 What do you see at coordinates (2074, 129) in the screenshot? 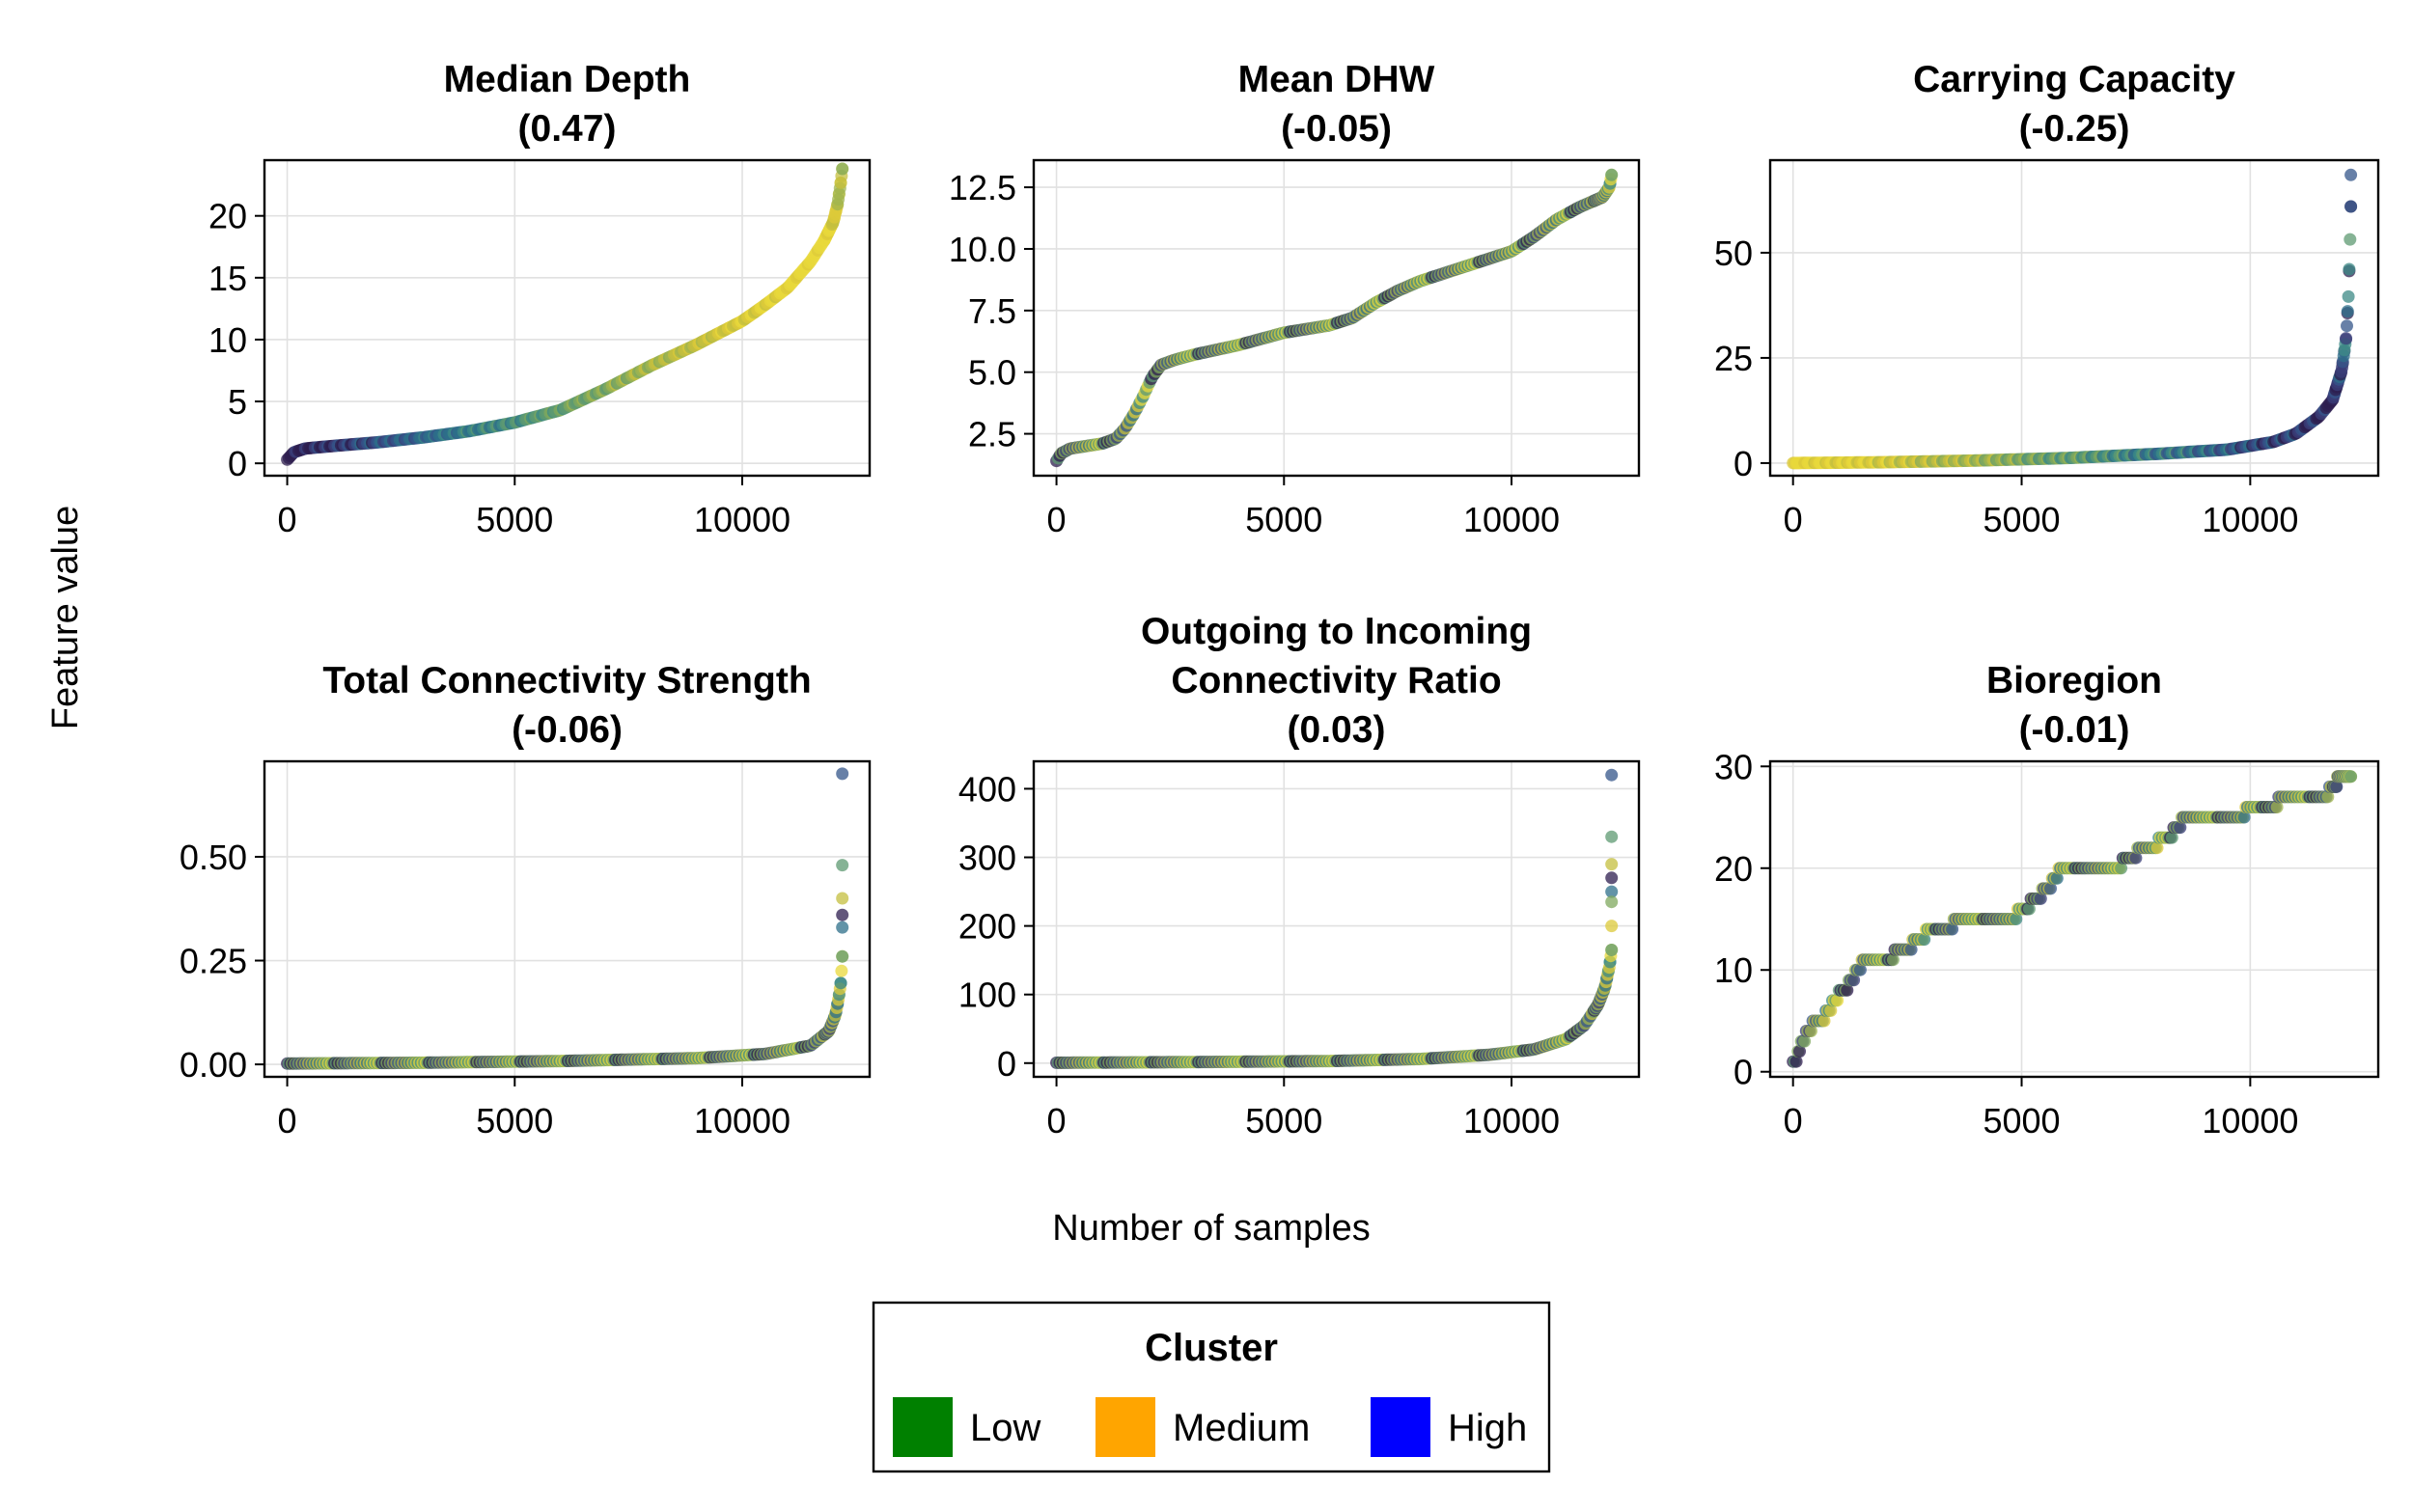
I see `panel-title-line: (-0.25)` at bounding box center [2074, 129].